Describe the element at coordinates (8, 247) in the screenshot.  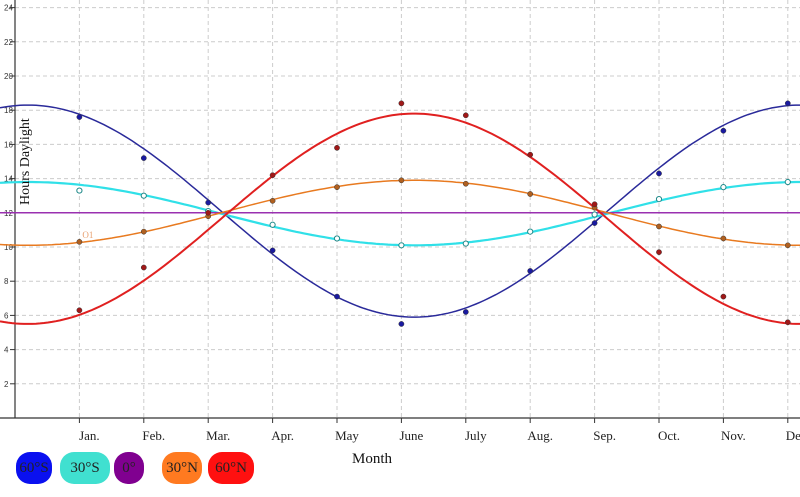
I see `y-tick-label: 10` at that location.